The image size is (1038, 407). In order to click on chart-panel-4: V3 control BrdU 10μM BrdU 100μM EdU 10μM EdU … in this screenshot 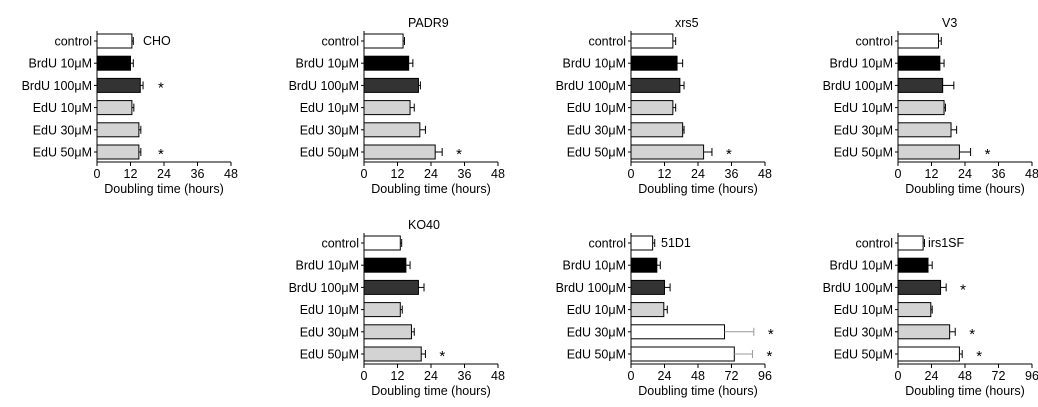, I will do `click(930, 106)`.